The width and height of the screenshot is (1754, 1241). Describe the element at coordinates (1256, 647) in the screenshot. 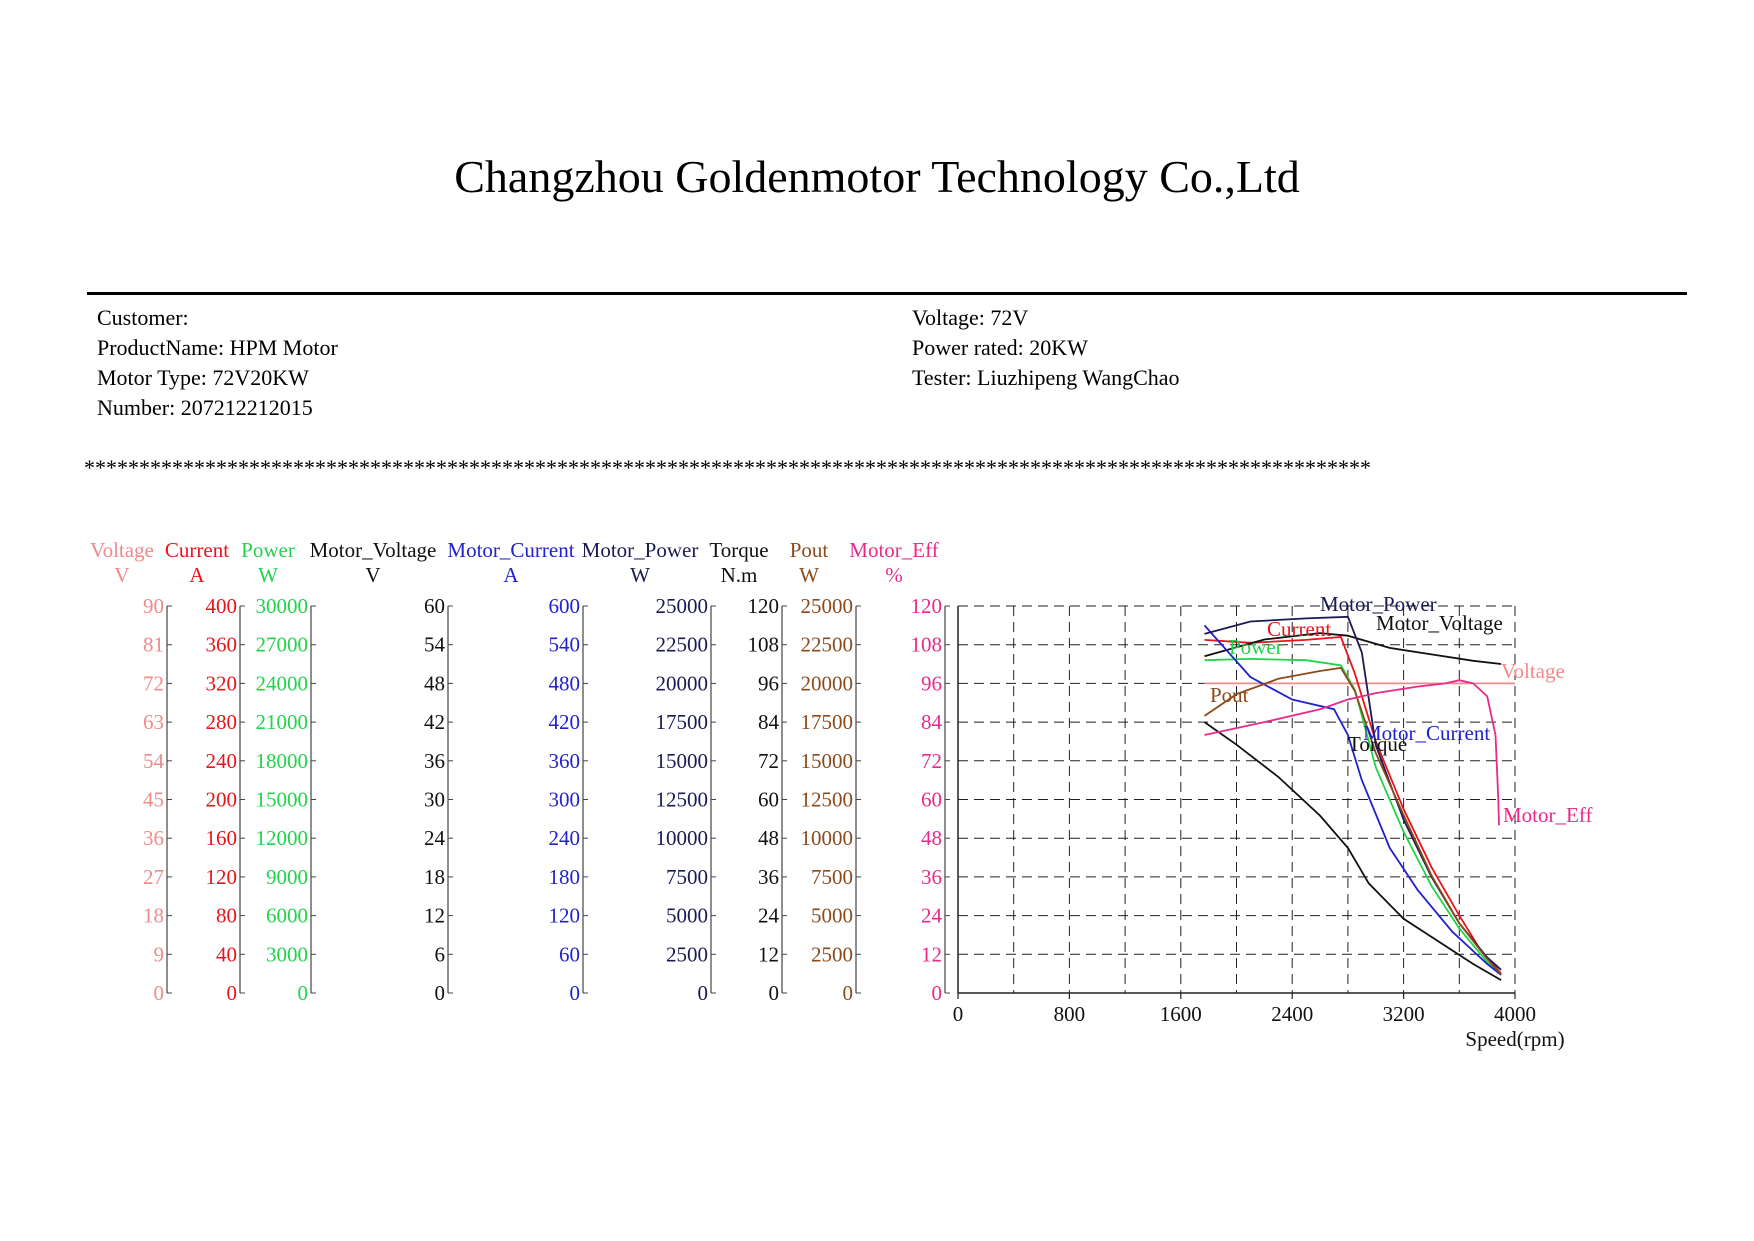

I see `curve-label-power: Power` at that location.